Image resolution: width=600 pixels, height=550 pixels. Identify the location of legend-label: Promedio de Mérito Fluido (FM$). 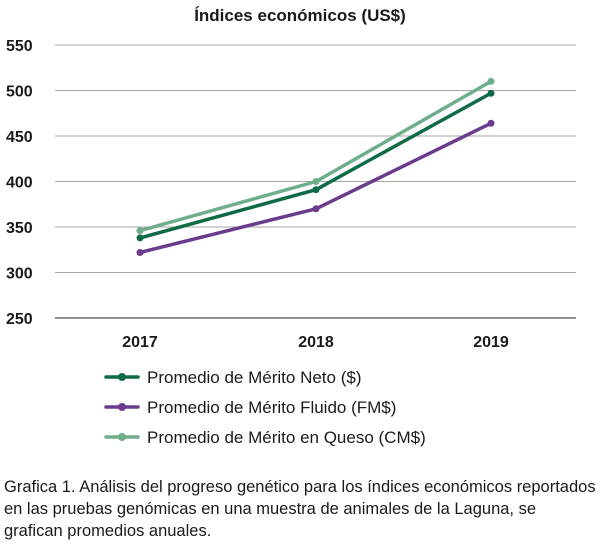
(271, 407).